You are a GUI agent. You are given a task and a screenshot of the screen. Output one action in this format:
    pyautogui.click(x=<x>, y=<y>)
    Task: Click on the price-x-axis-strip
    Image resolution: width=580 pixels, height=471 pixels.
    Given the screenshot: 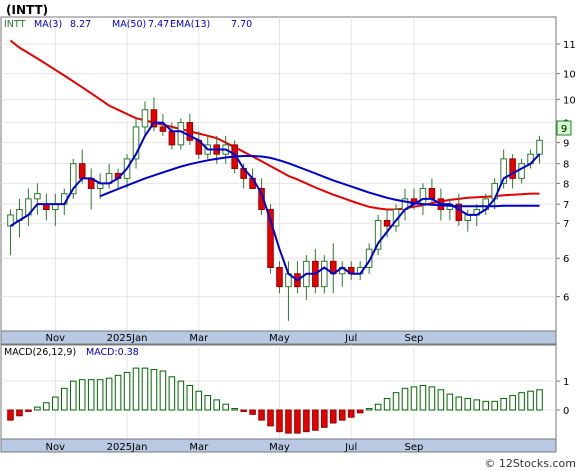 What is the action you would take?
    pyautogui.click(x=278, y=337)
    